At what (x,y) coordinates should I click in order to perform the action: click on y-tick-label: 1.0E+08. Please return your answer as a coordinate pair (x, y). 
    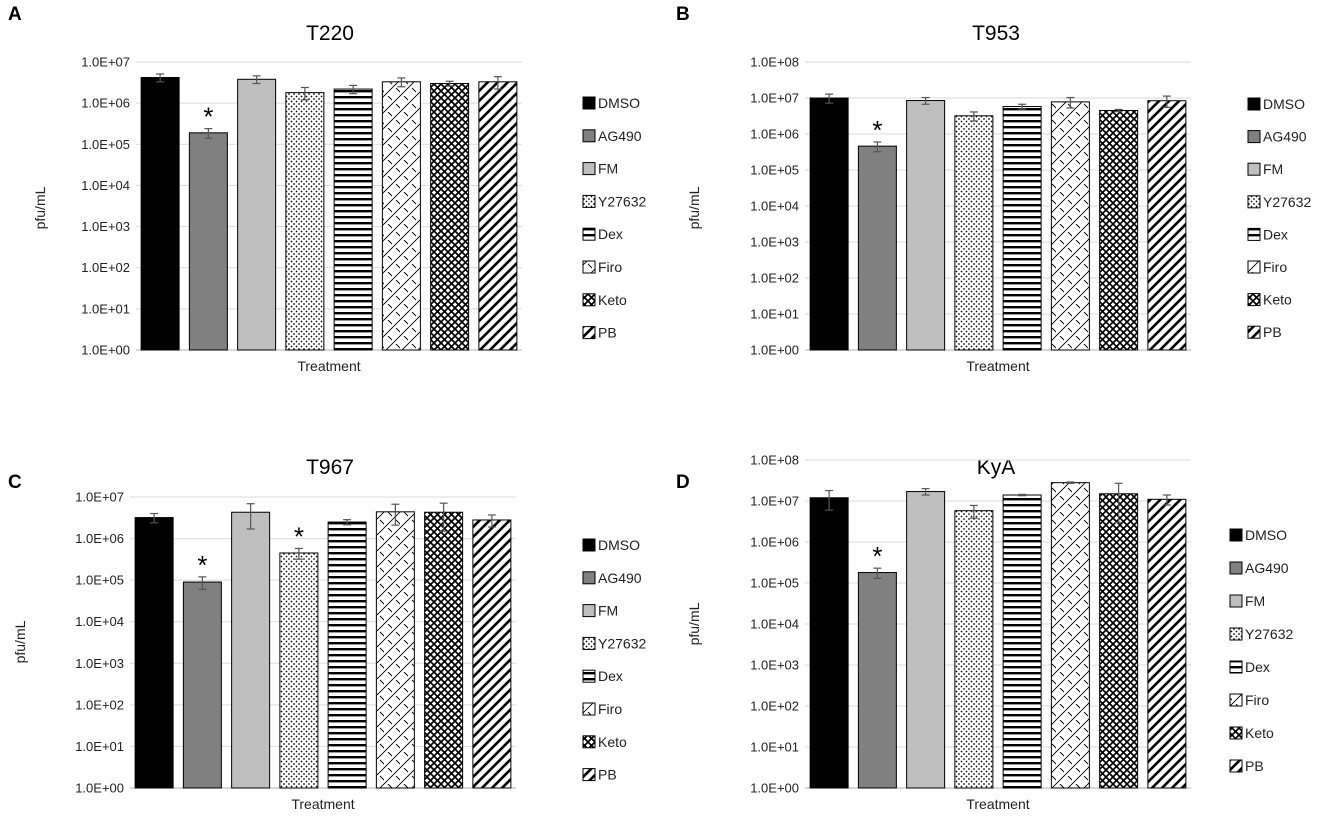
    Looking at the image, I should click on (774, 460).